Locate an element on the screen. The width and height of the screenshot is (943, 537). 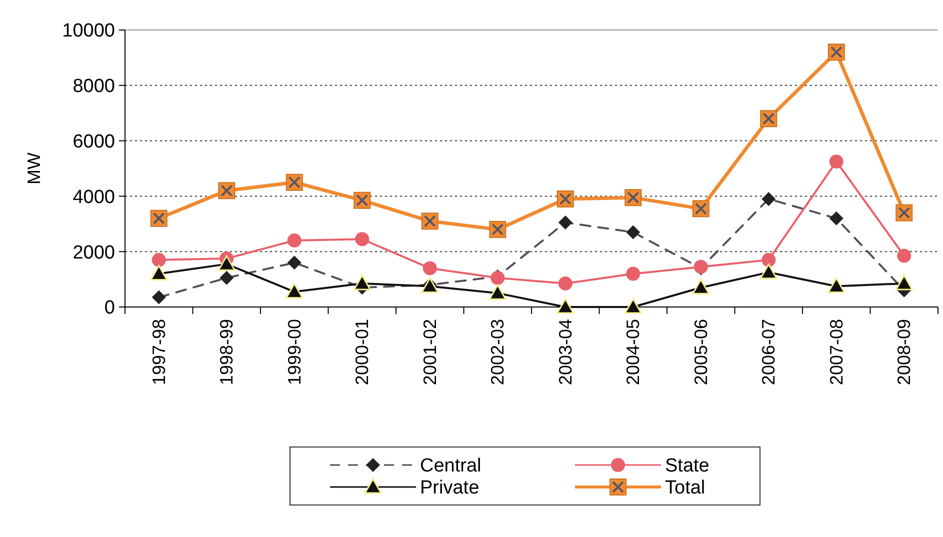
x-tick-label: 1998-99 is located at coordinates (226, 352).